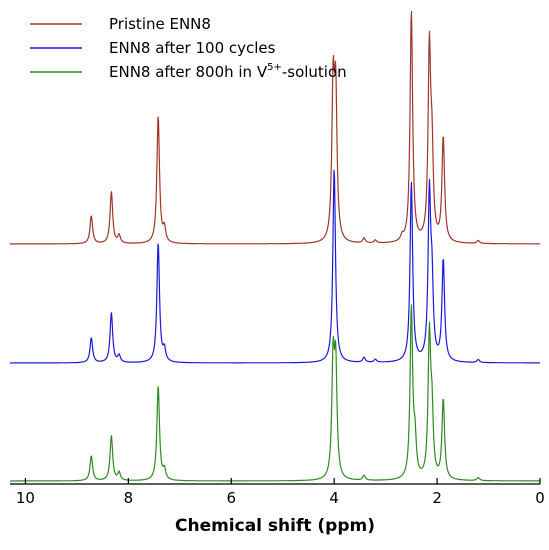 This screenshot has height=550, width=549. I want to click on x-tick-label-0: 0, so click(540, 498).